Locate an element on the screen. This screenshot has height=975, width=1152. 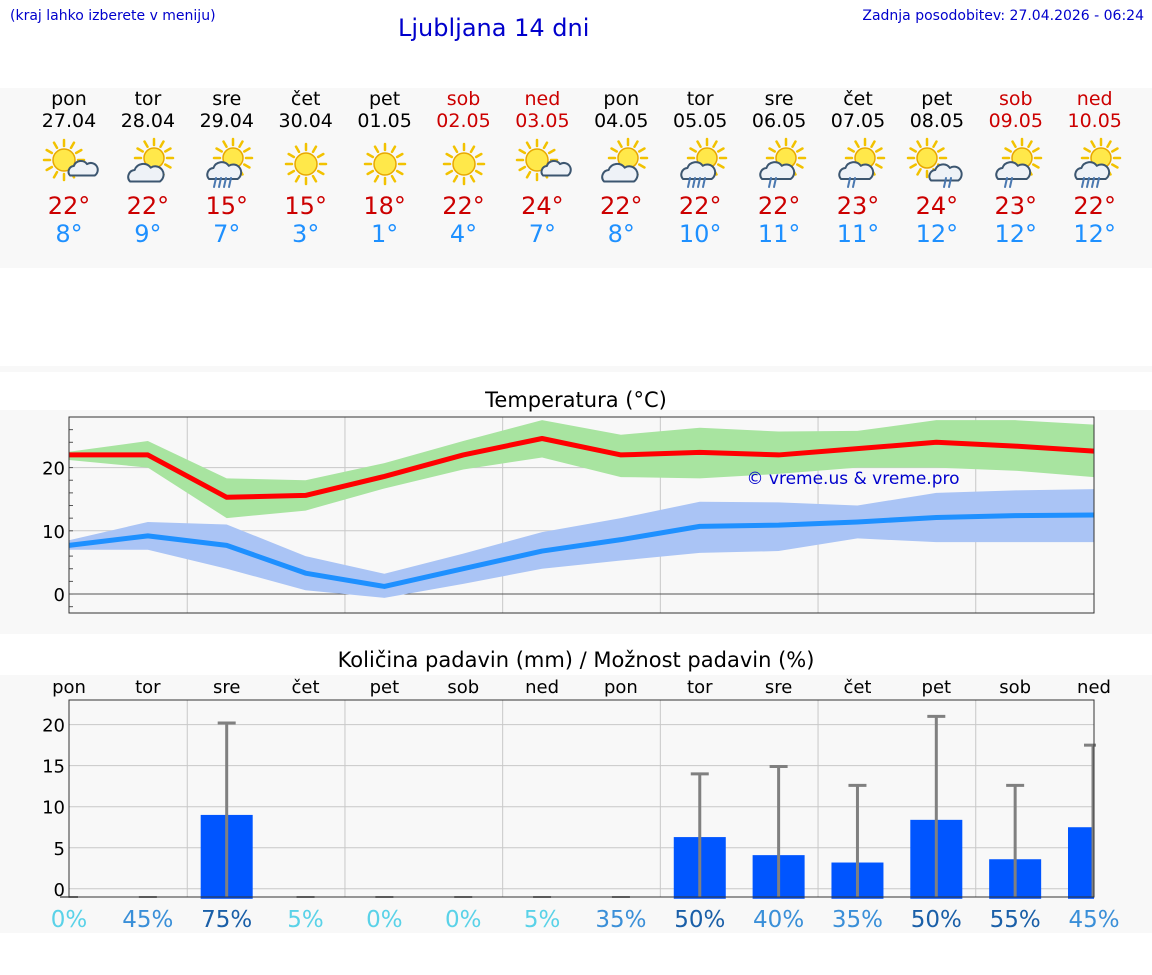
forecast-day: tor 28.04 22° 9° is located at coordinates (147, 168).